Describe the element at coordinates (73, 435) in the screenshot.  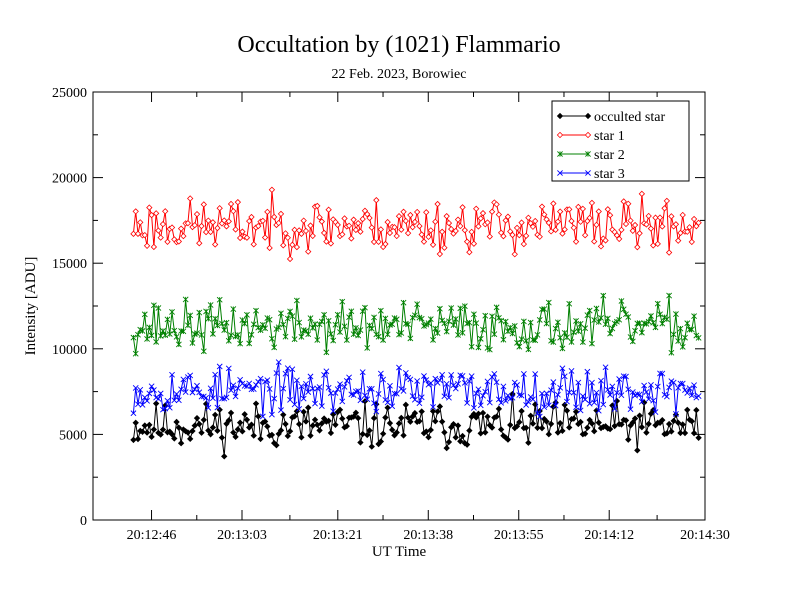
I see `y-tick-label: 5000` at that location.